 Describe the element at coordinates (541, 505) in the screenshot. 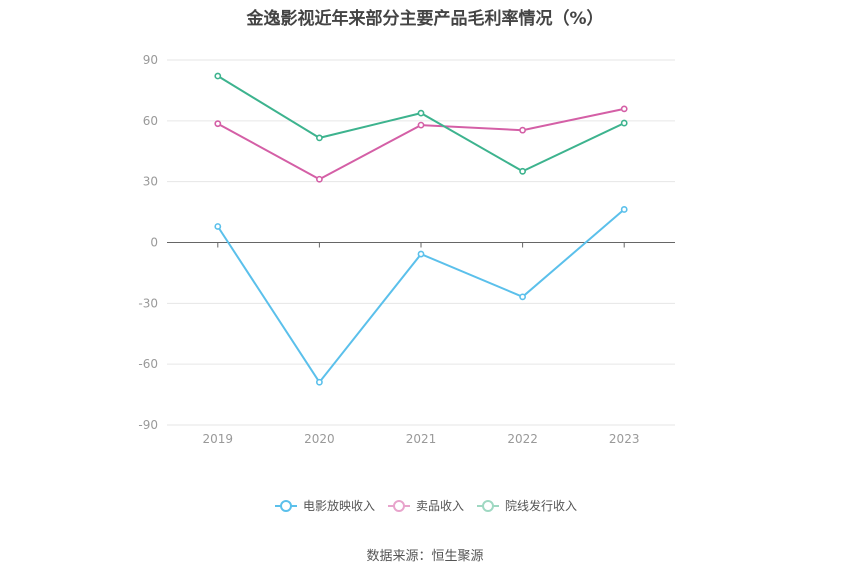

I see `legend-label: 院线发行收入` at that location.